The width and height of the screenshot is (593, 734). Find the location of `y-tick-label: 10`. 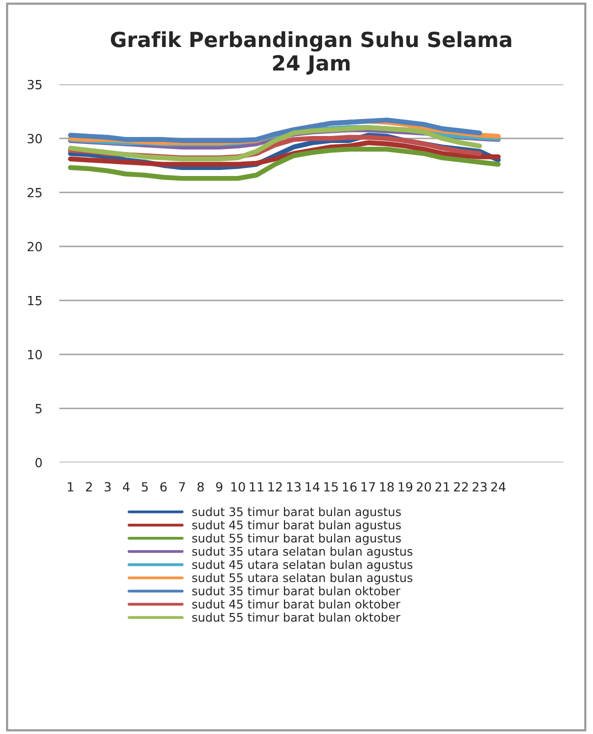

y-tick-label: 10 is located at coordinates (35, 355).